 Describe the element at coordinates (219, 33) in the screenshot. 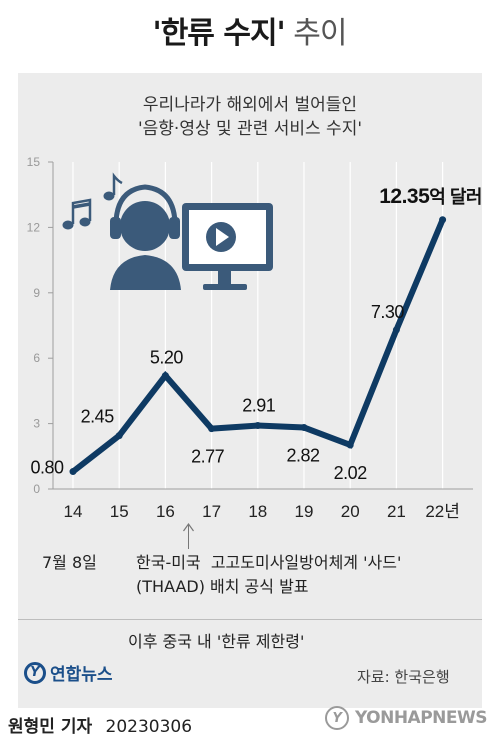

I see `title-bold: '한류 수지'` at that location.